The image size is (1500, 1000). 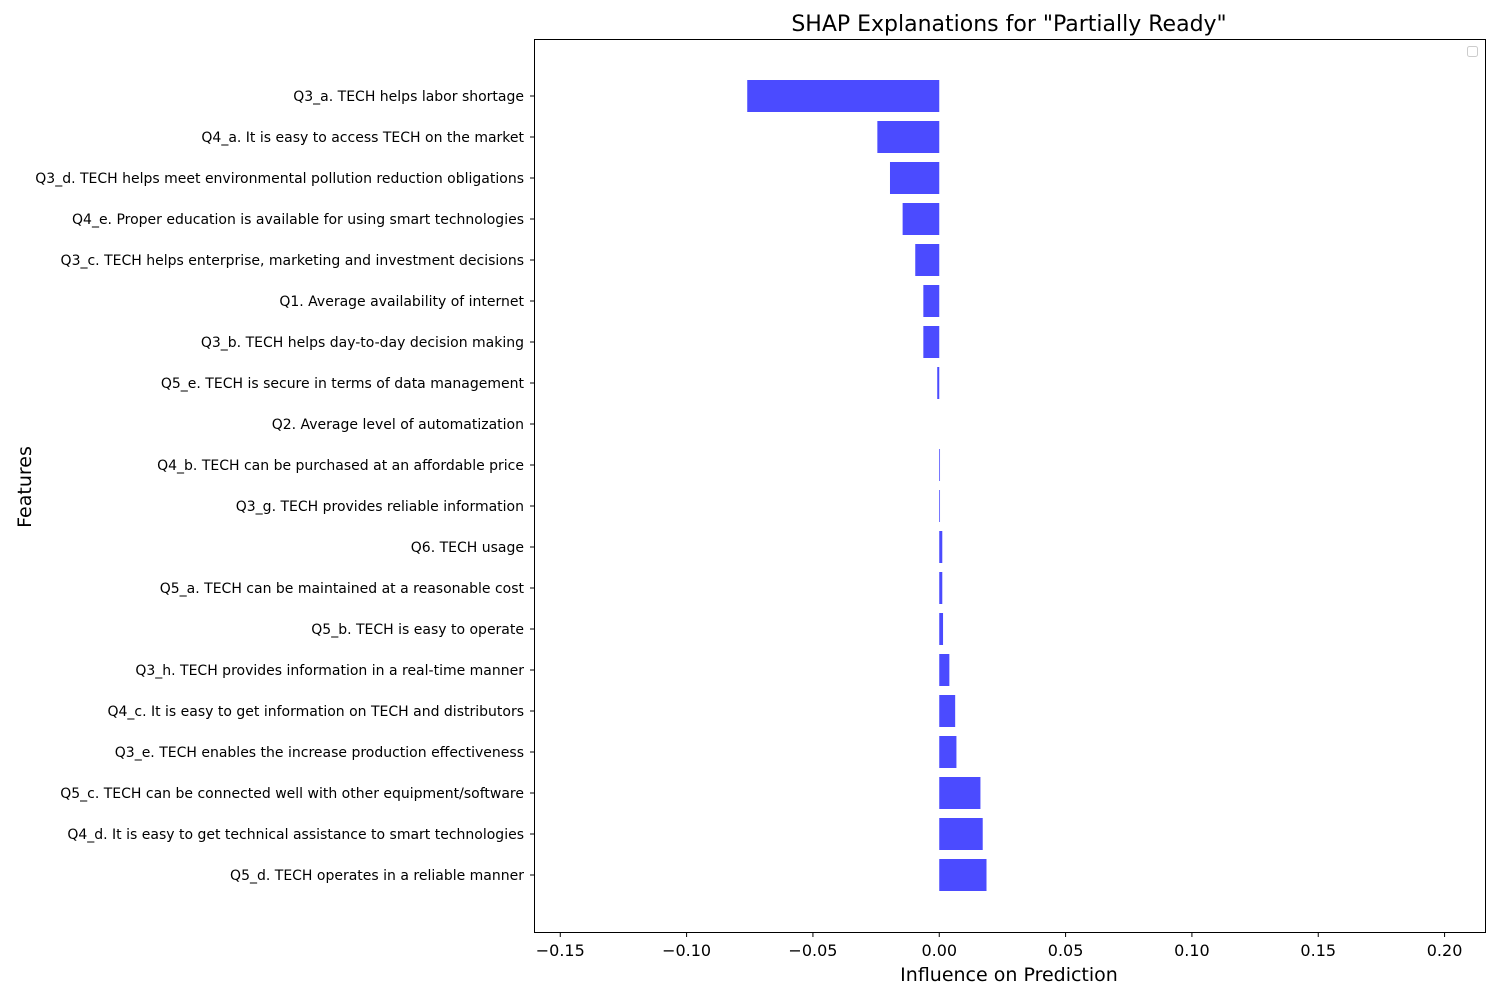 I want to click on x-tick-label: 0.00, so click(x=939, y=950).